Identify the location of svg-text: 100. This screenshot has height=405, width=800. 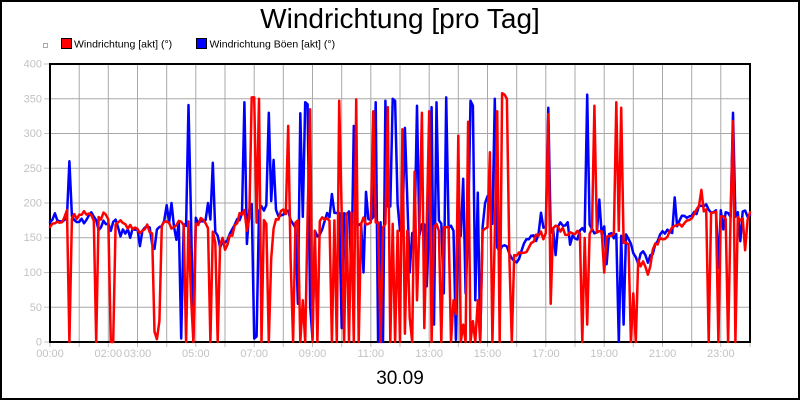
(33, 273).